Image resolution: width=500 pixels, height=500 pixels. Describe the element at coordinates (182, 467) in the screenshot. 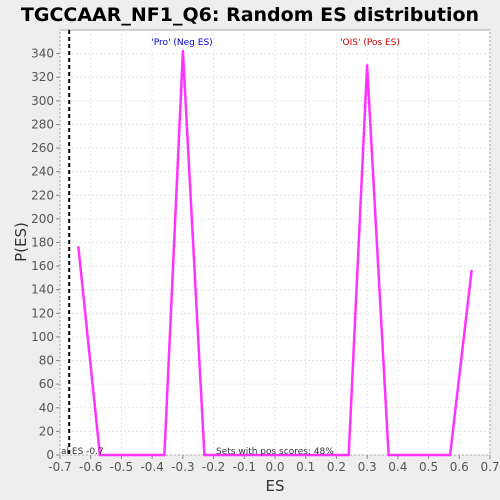

I see `x-tick-label-4: -0.3` at that location.